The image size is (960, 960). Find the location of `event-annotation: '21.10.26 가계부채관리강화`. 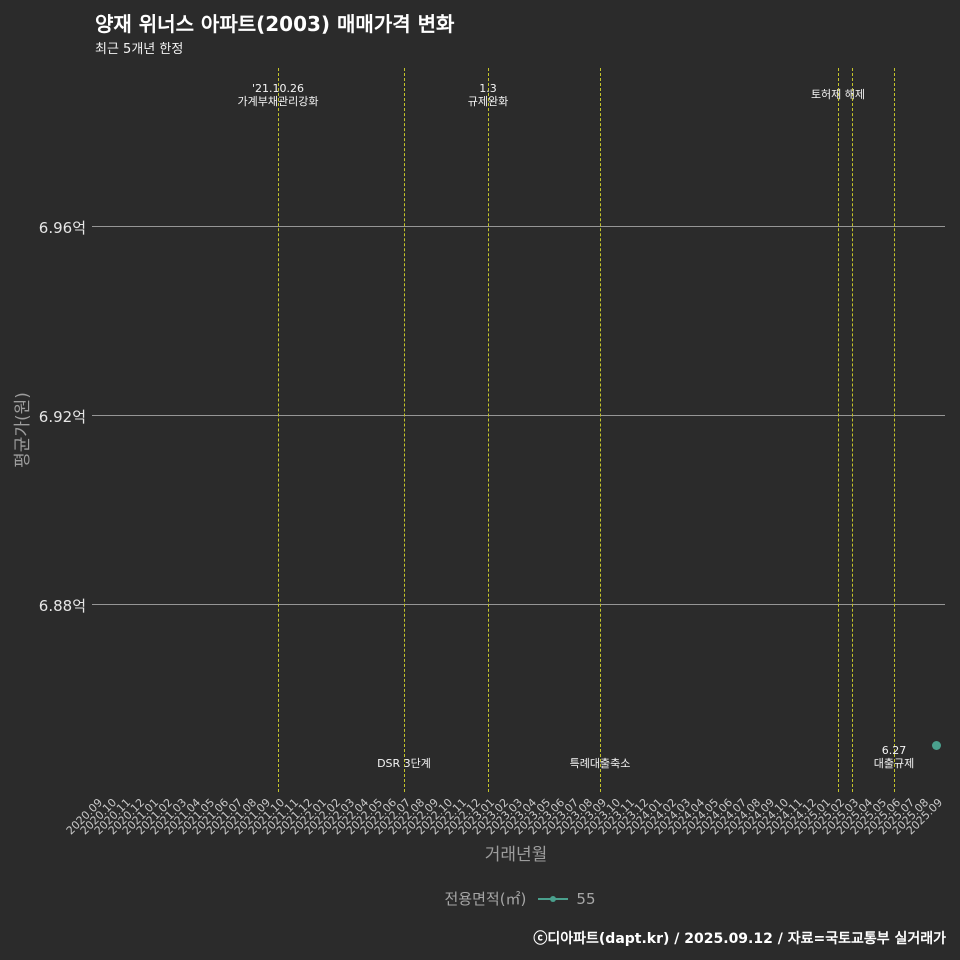

event-annotation: '21.10.26 가계부채관리강화 is located at coordinates (278, 95).